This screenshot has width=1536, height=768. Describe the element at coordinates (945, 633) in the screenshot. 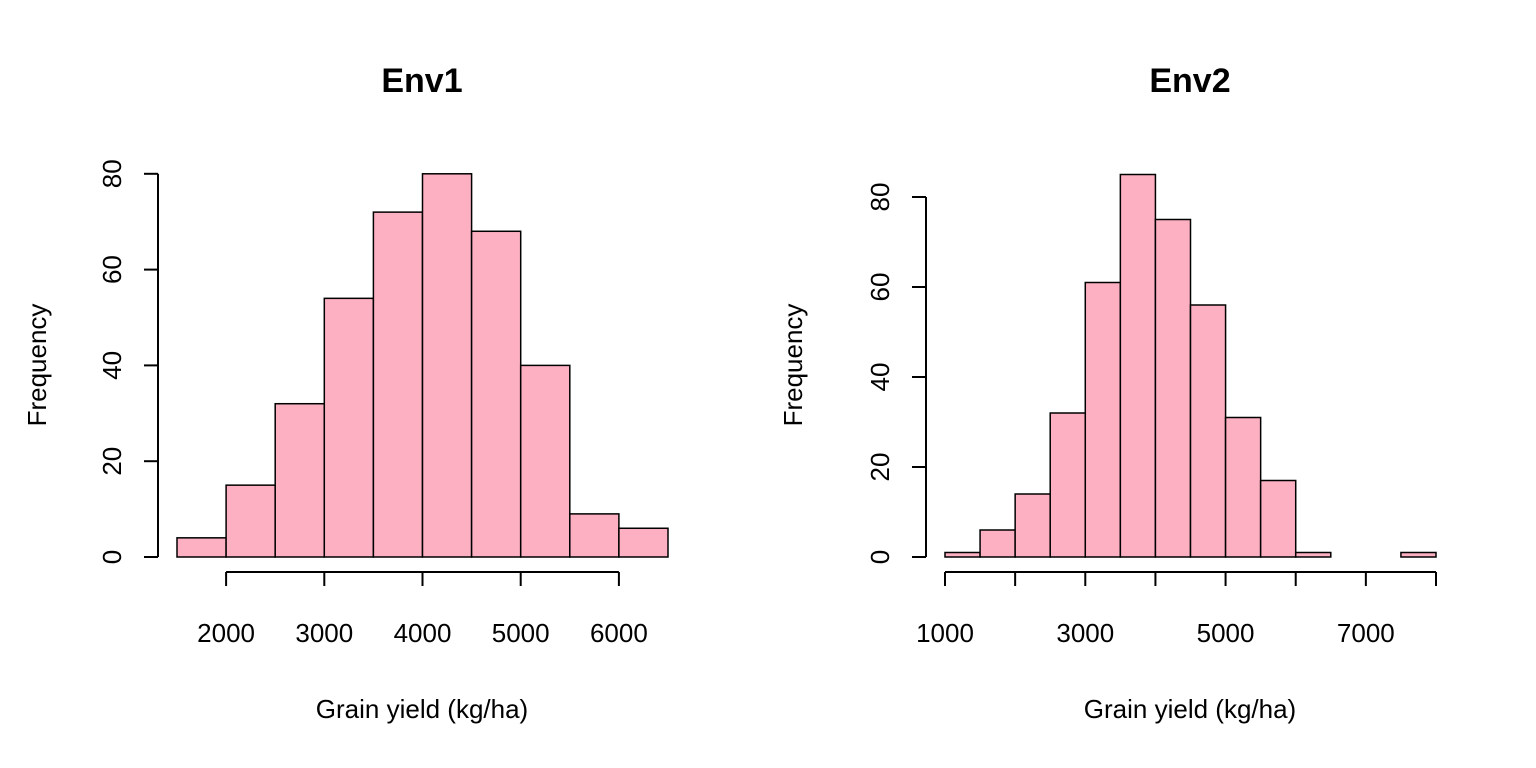

I see `x-tick-label: 1000` at that location.